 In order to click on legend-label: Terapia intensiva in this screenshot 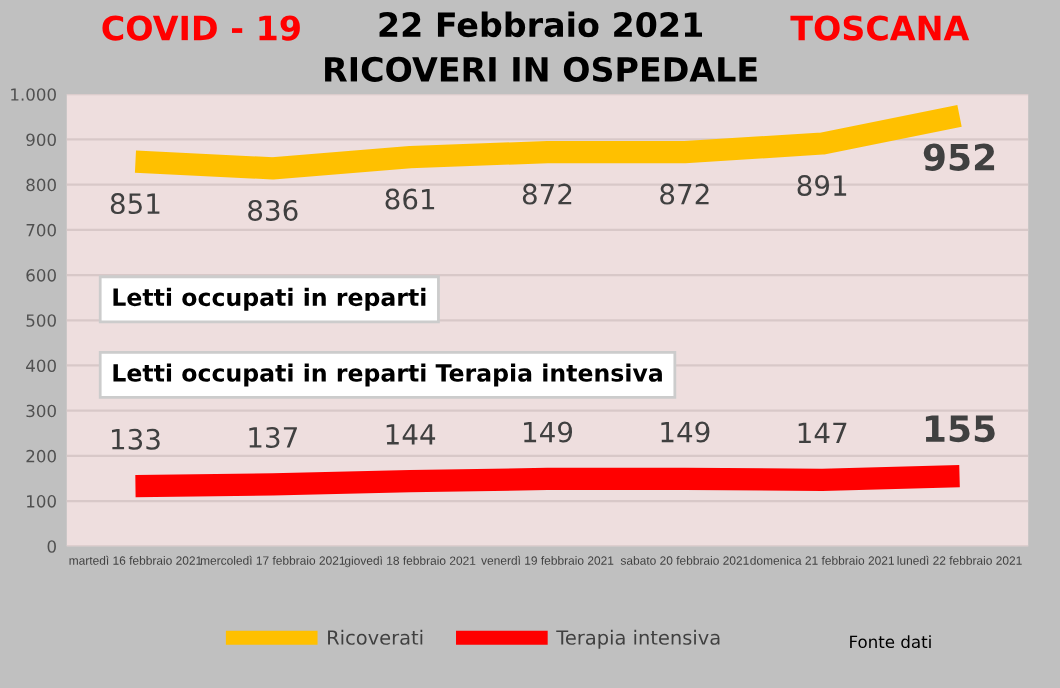, I will do `click(638, 639)`.